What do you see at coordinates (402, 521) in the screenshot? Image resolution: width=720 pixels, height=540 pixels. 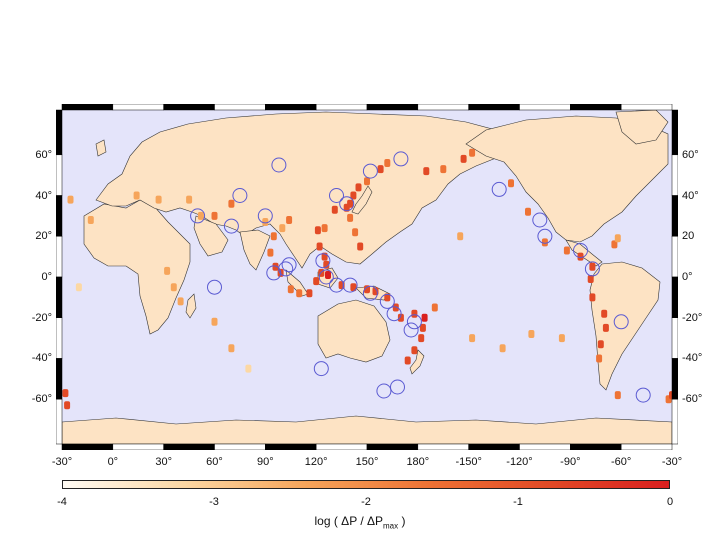 I see `colorbar-label-suffix: )` at bounding box center [402, 521].